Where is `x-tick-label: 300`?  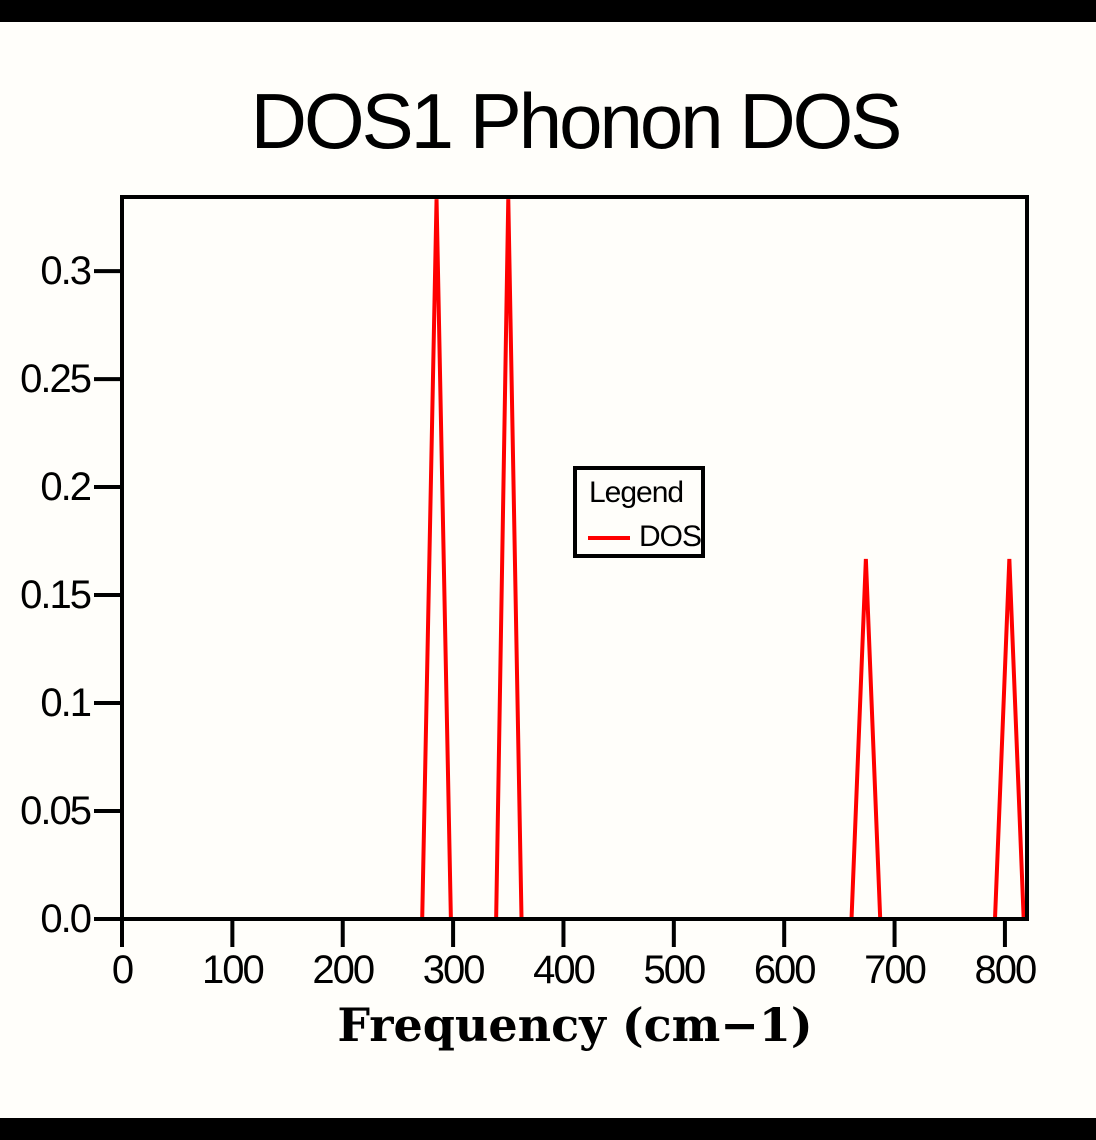
x-tick-label: 300 is located at coordinates (454, 970).